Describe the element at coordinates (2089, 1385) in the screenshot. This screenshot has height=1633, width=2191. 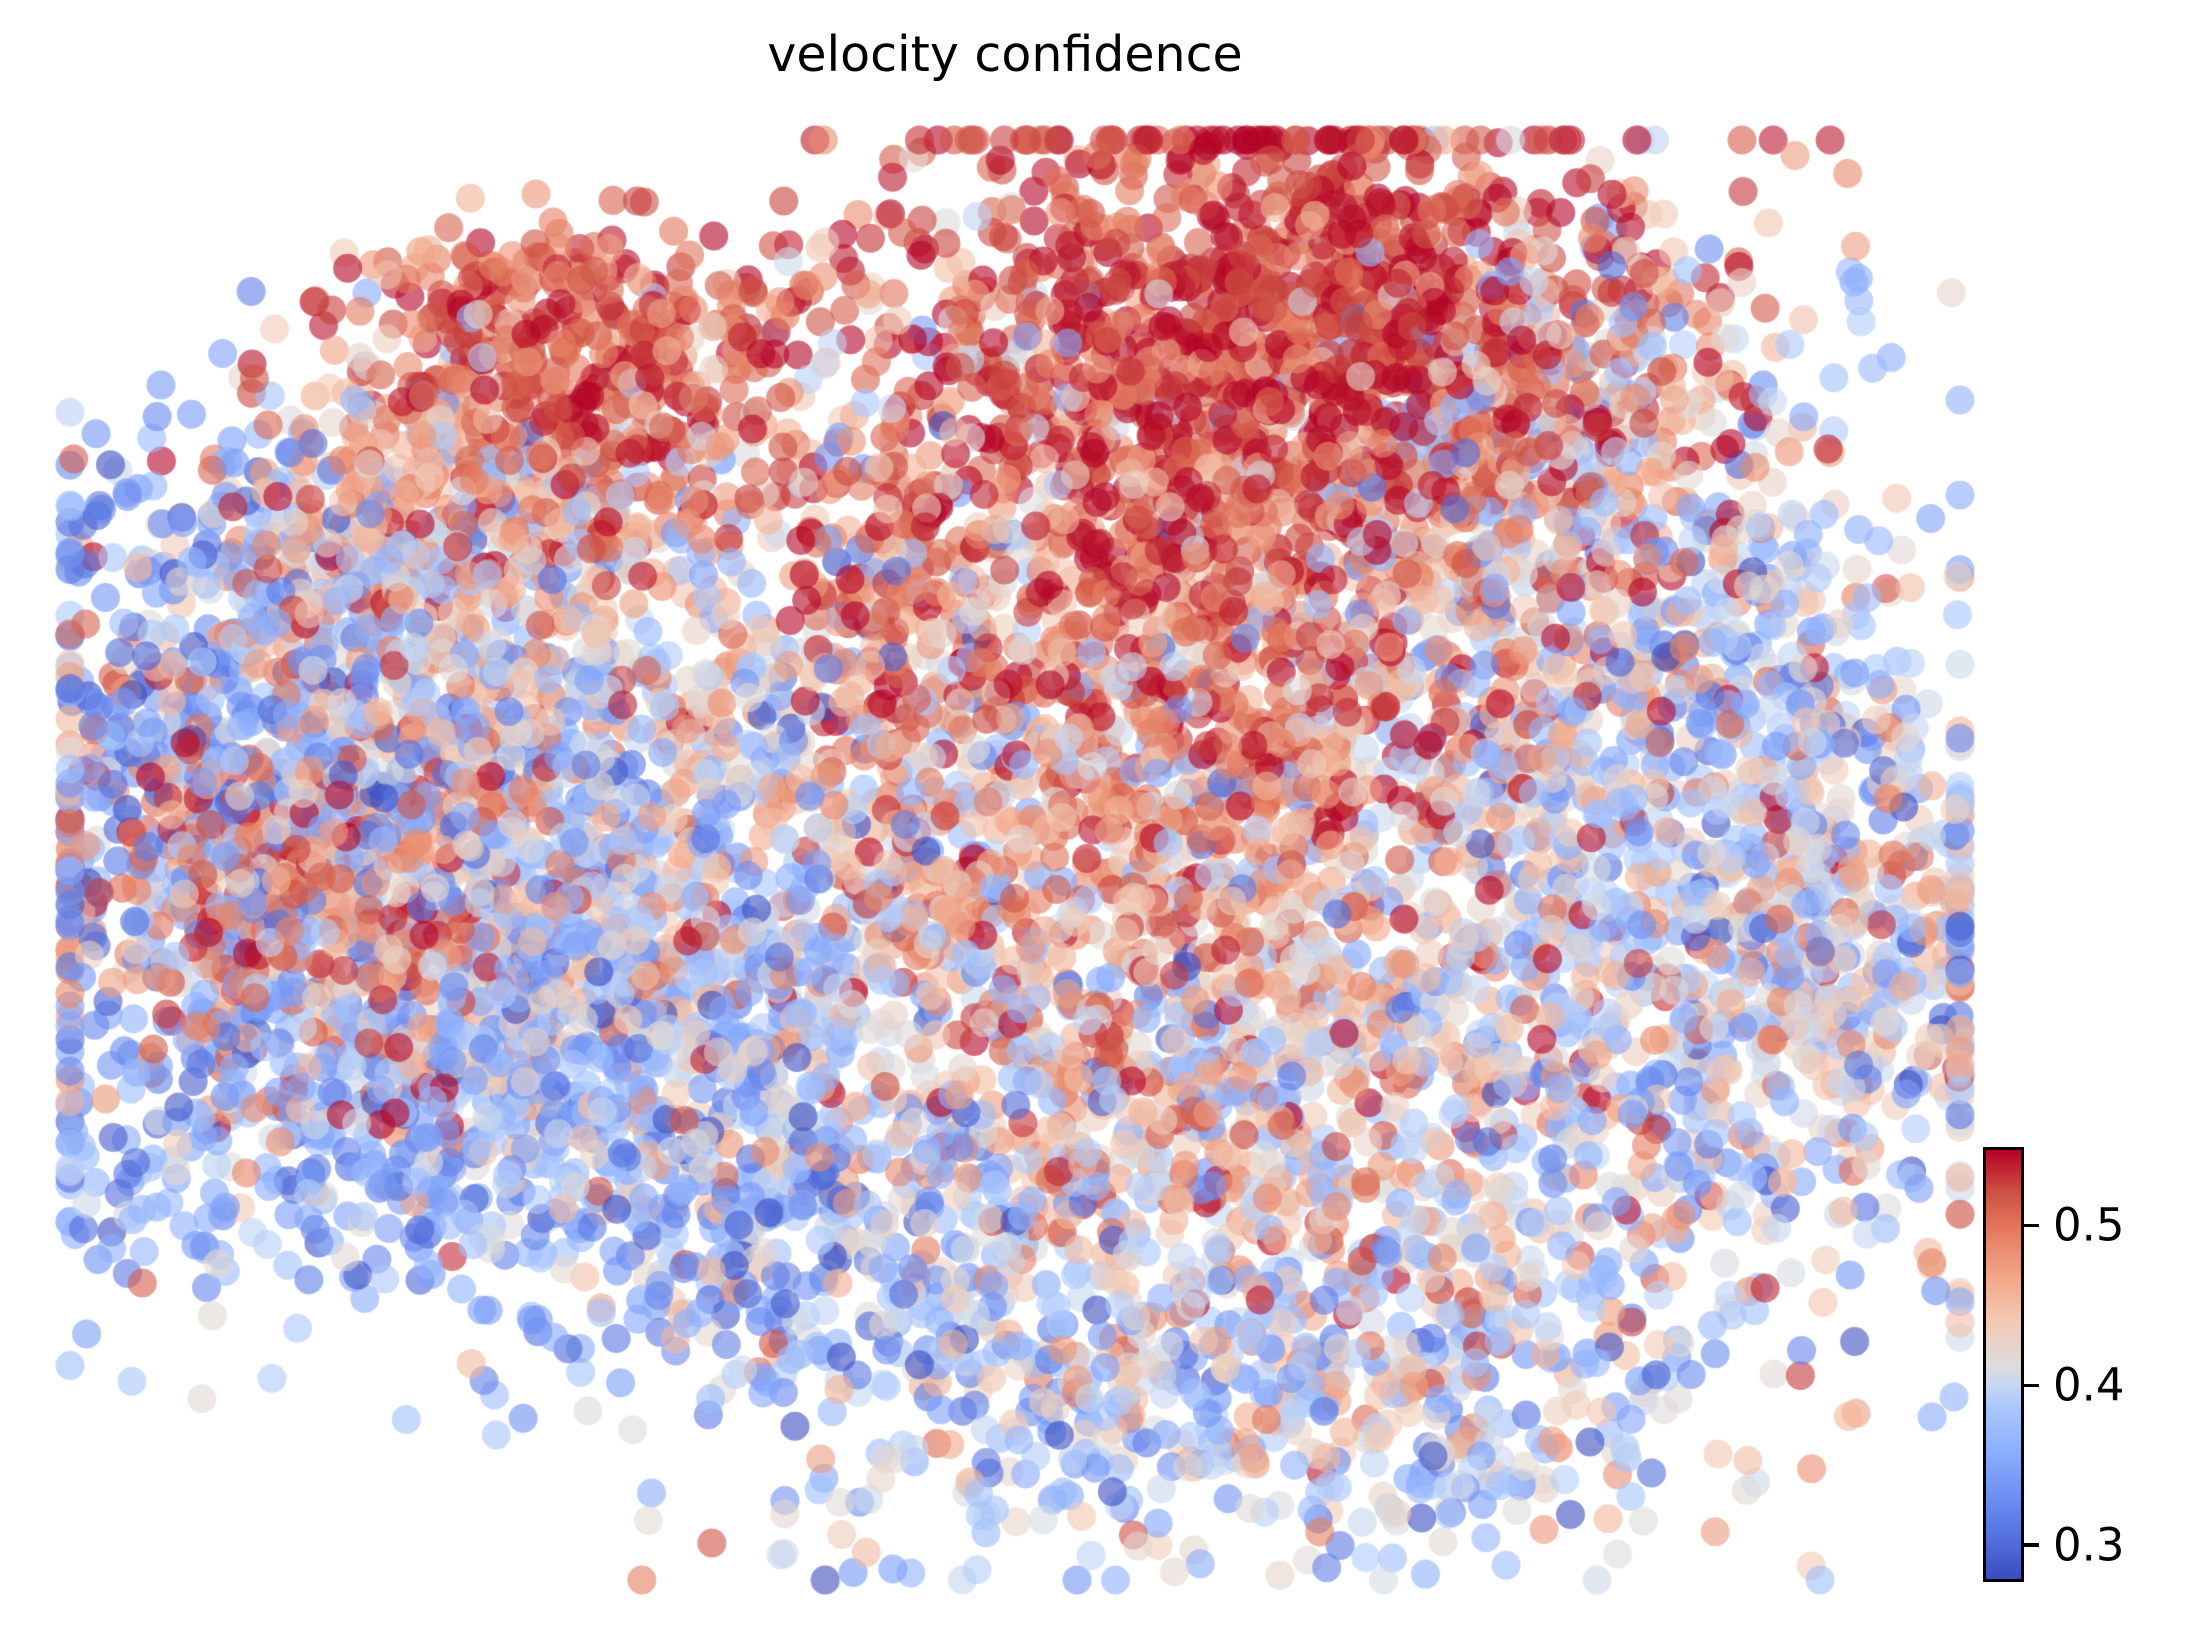
I see `colorbar-tick-label: 0.4` at that location.